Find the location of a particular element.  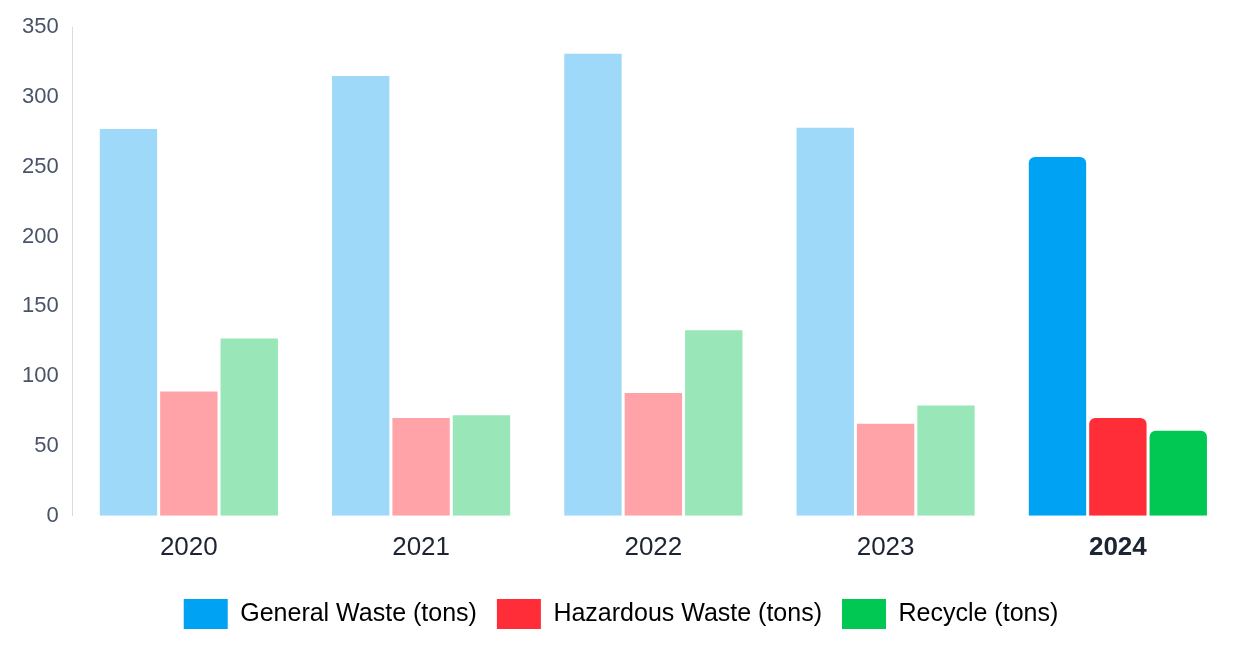

y-tick-label: 50 is located at coordinates (46, 445).